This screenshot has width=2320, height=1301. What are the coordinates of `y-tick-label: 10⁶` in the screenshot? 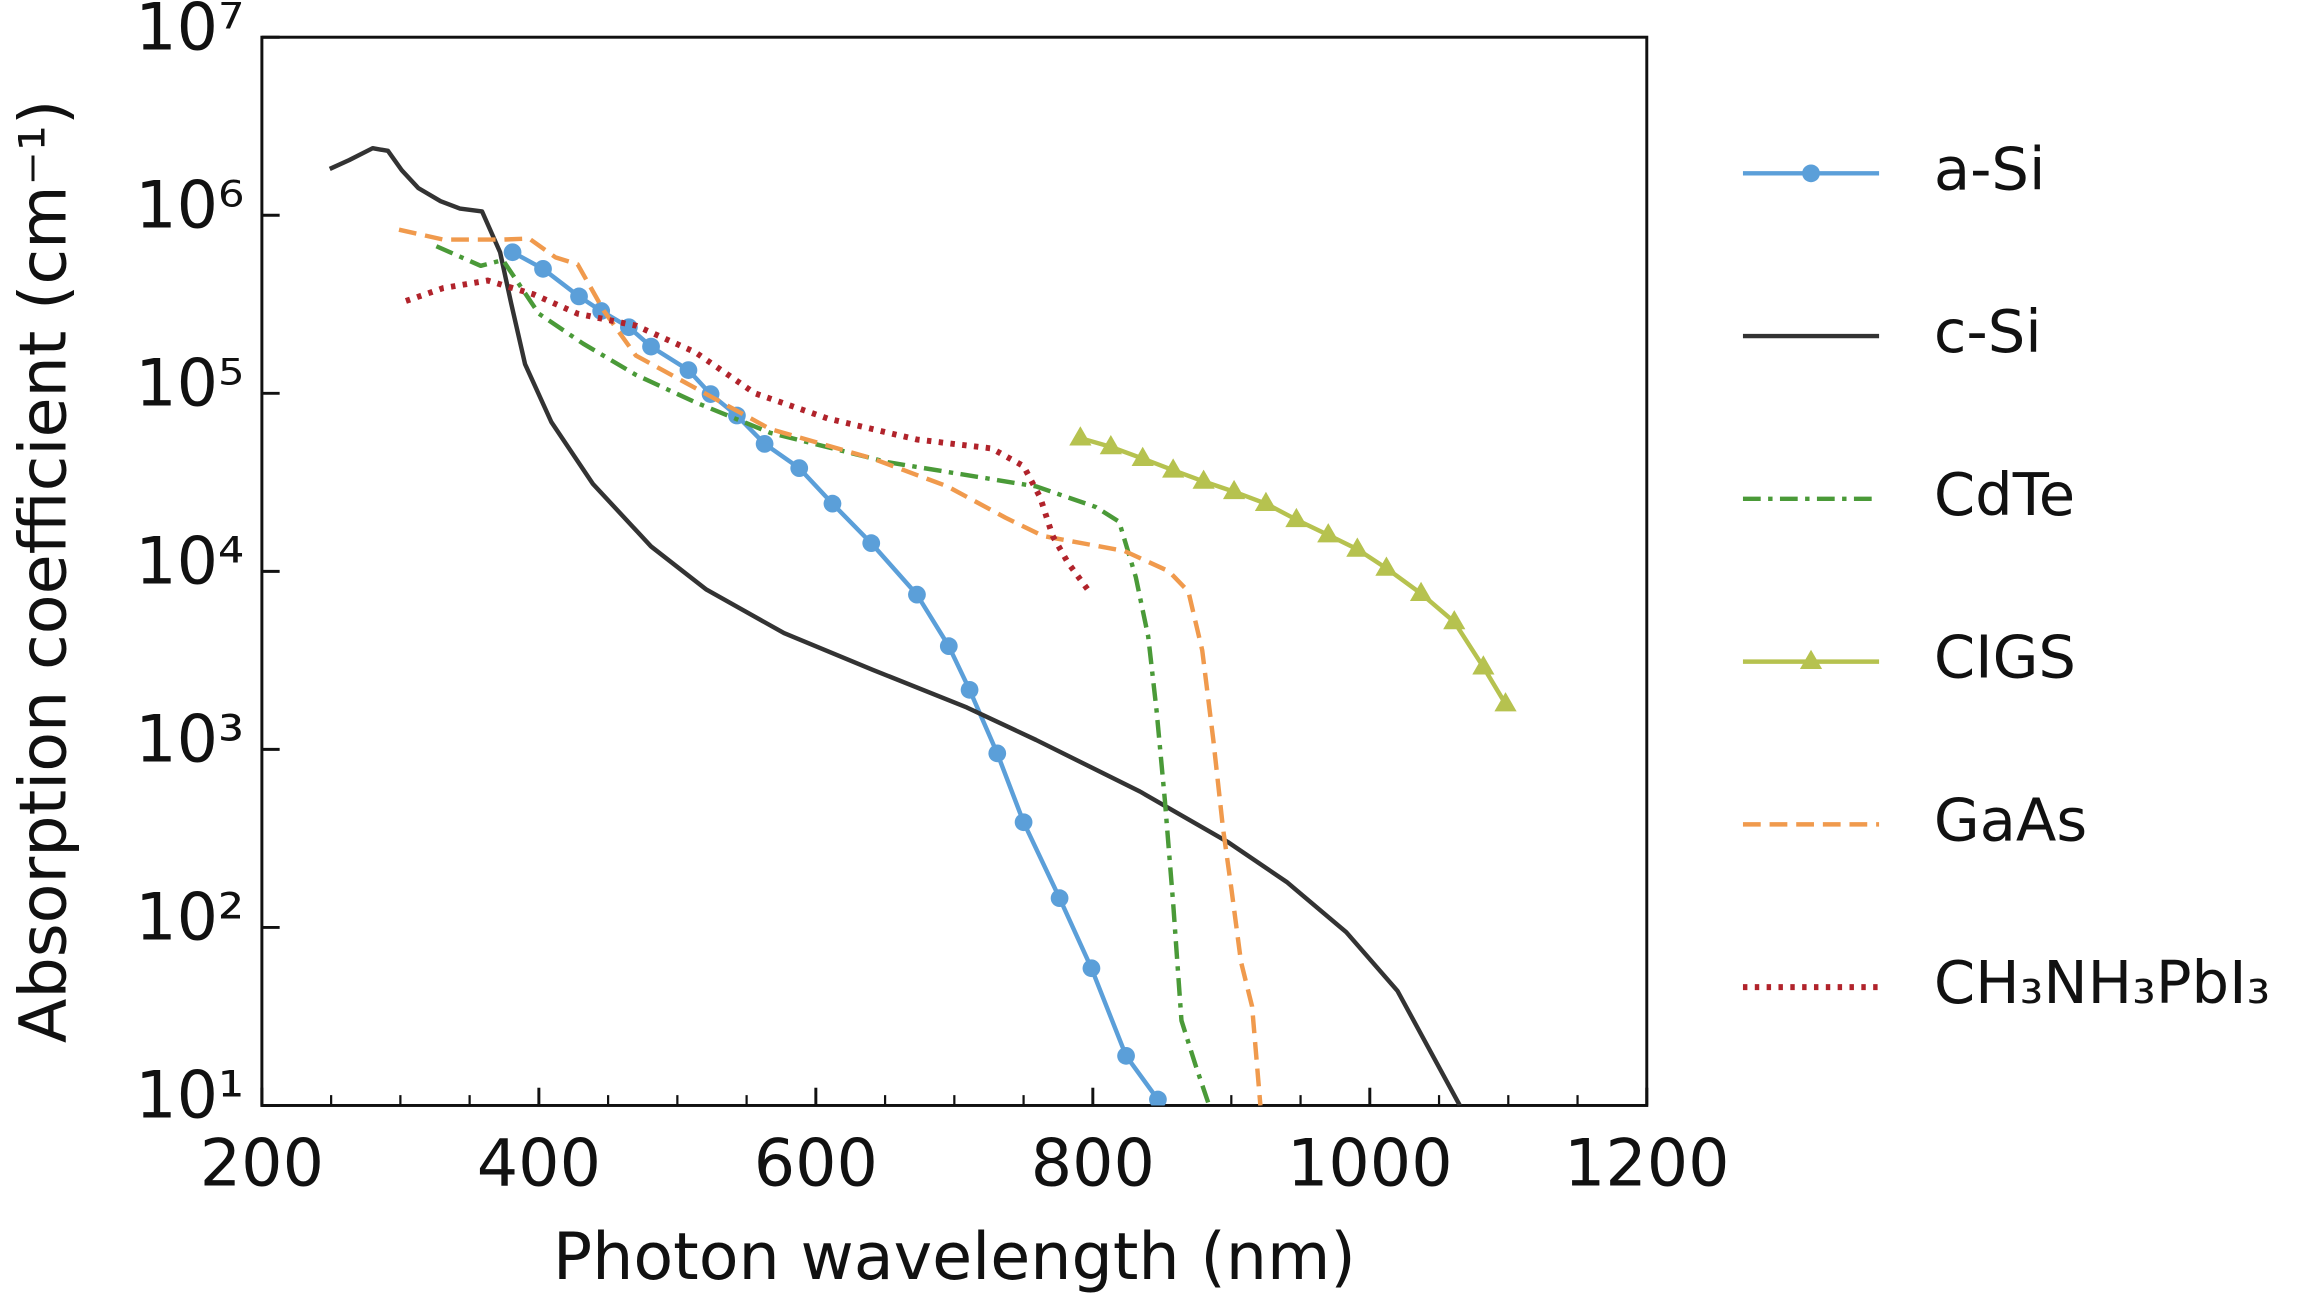 It's located at (189, 205).